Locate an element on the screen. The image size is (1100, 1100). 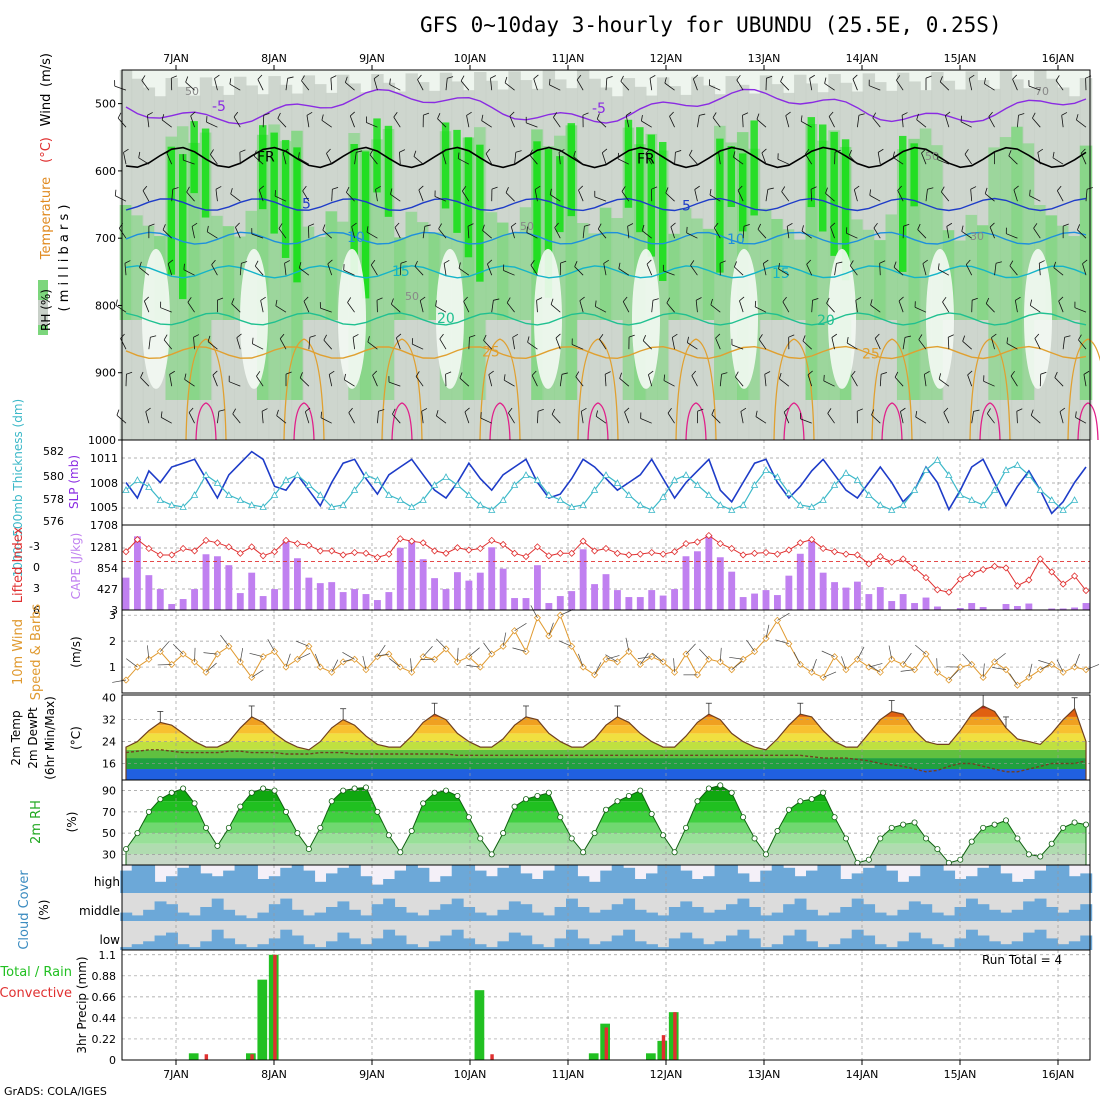
date-label-top: 11JAN is located at coordinates (568, 58).